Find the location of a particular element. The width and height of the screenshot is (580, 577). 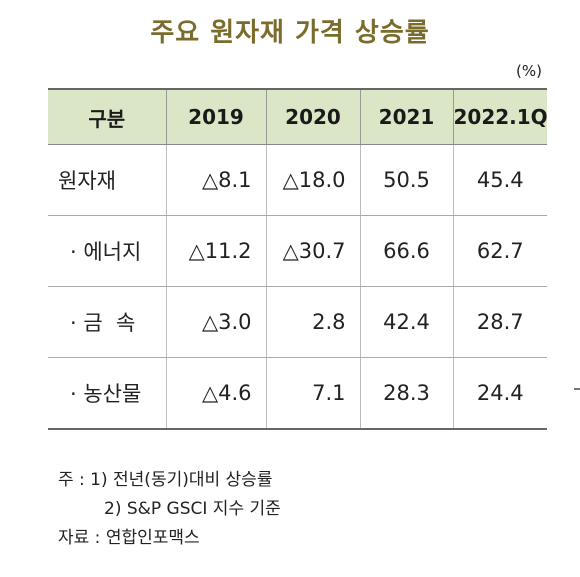

cell-value: 66.6 is located at coordinates (406, 251).